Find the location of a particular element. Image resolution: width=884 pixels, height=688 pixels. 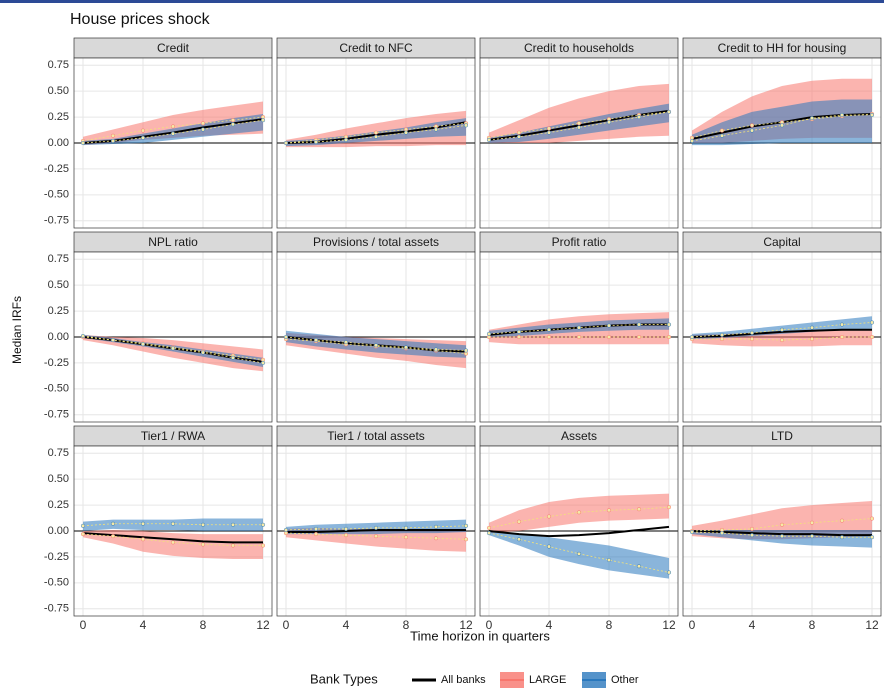

panel-title: LTD is located at coordinates (782, 436).